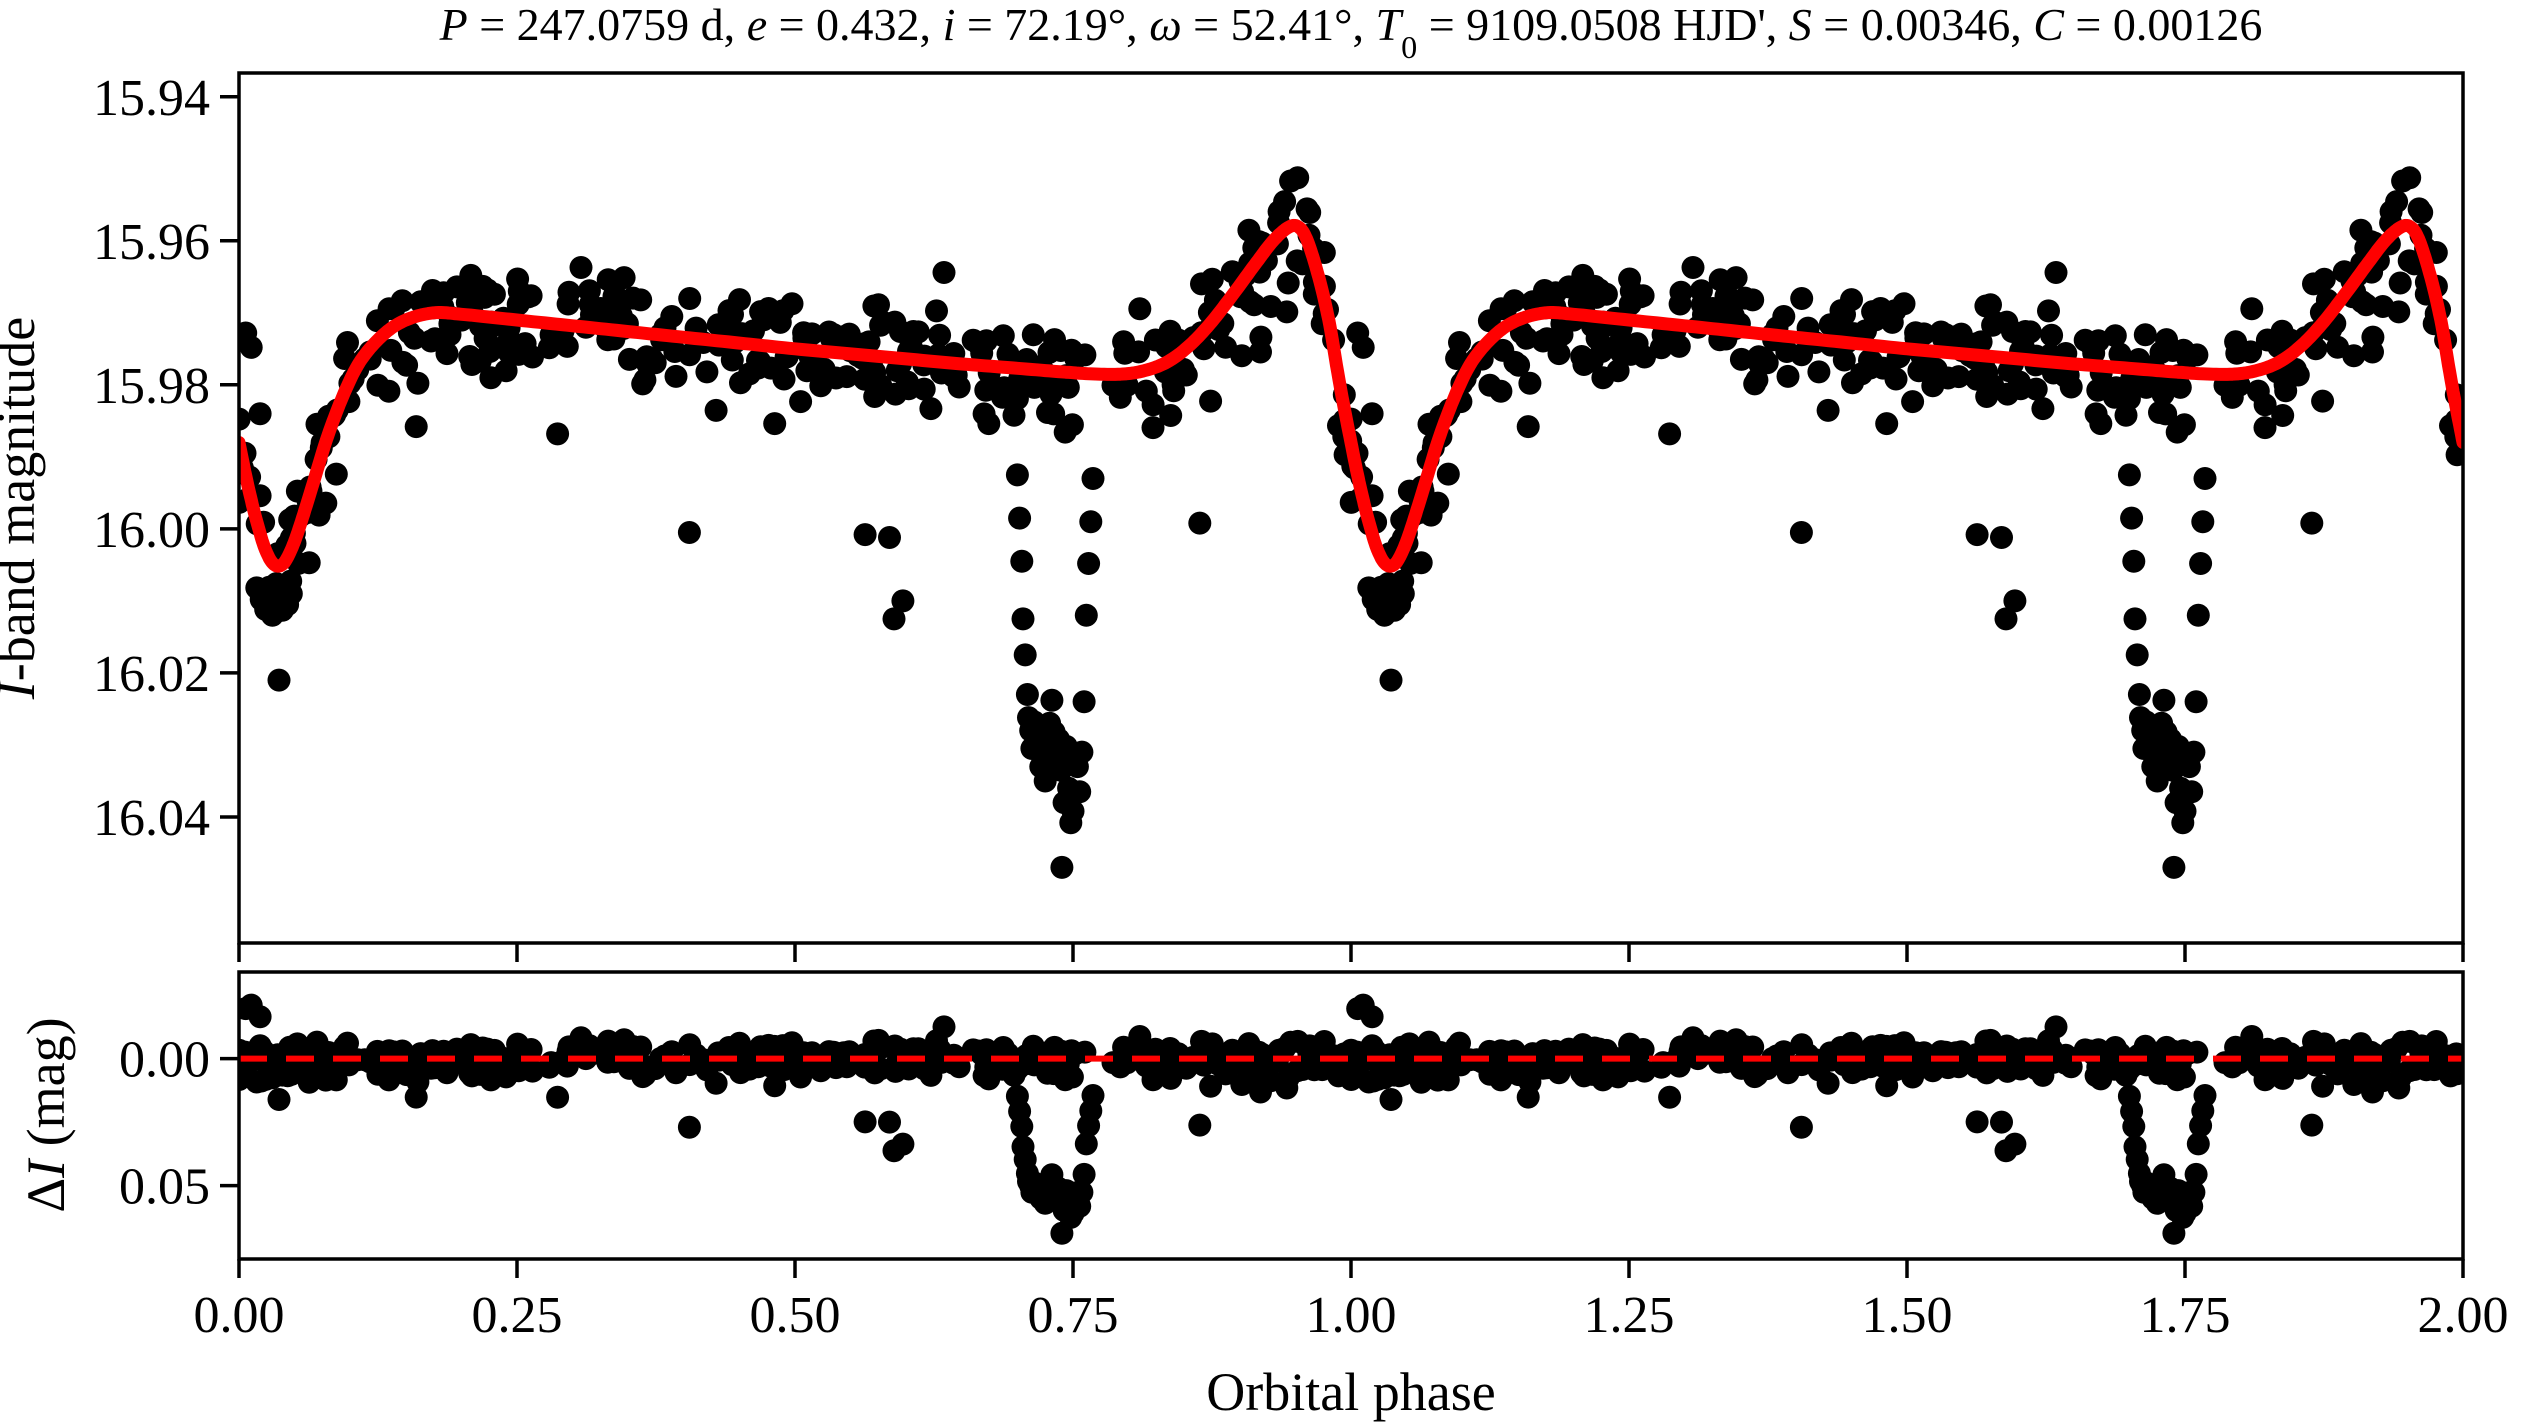 The height and width of the screenshot is (1428, 2530). What do you see at coordinates (151, 98) in the screenshot?
I see `y-tick-label-main: 15.94` at bounding box center [151, 98].